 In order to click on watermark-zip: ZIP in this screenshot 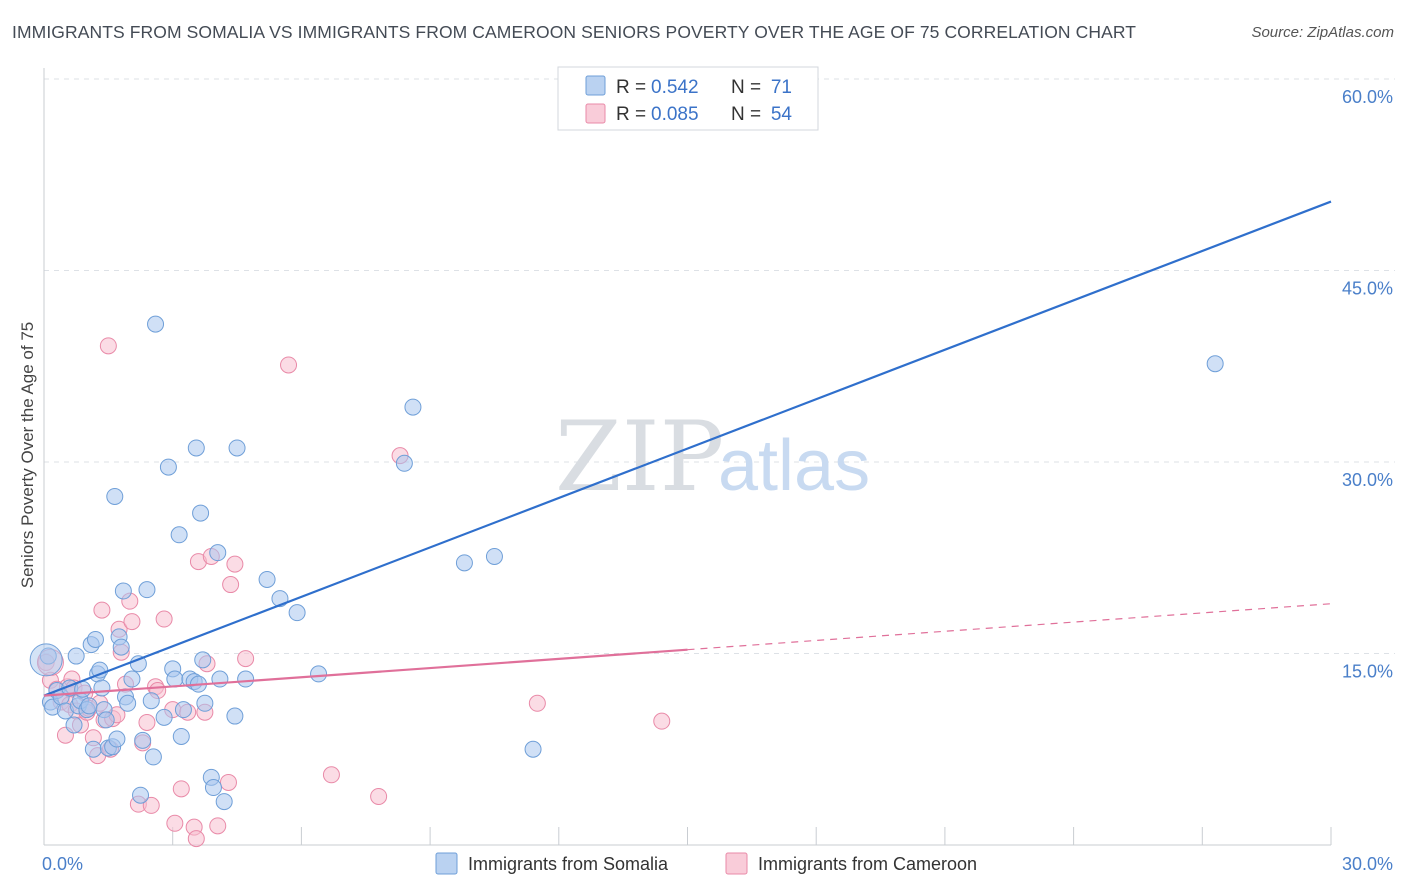, I will do `click(639, 457)`.